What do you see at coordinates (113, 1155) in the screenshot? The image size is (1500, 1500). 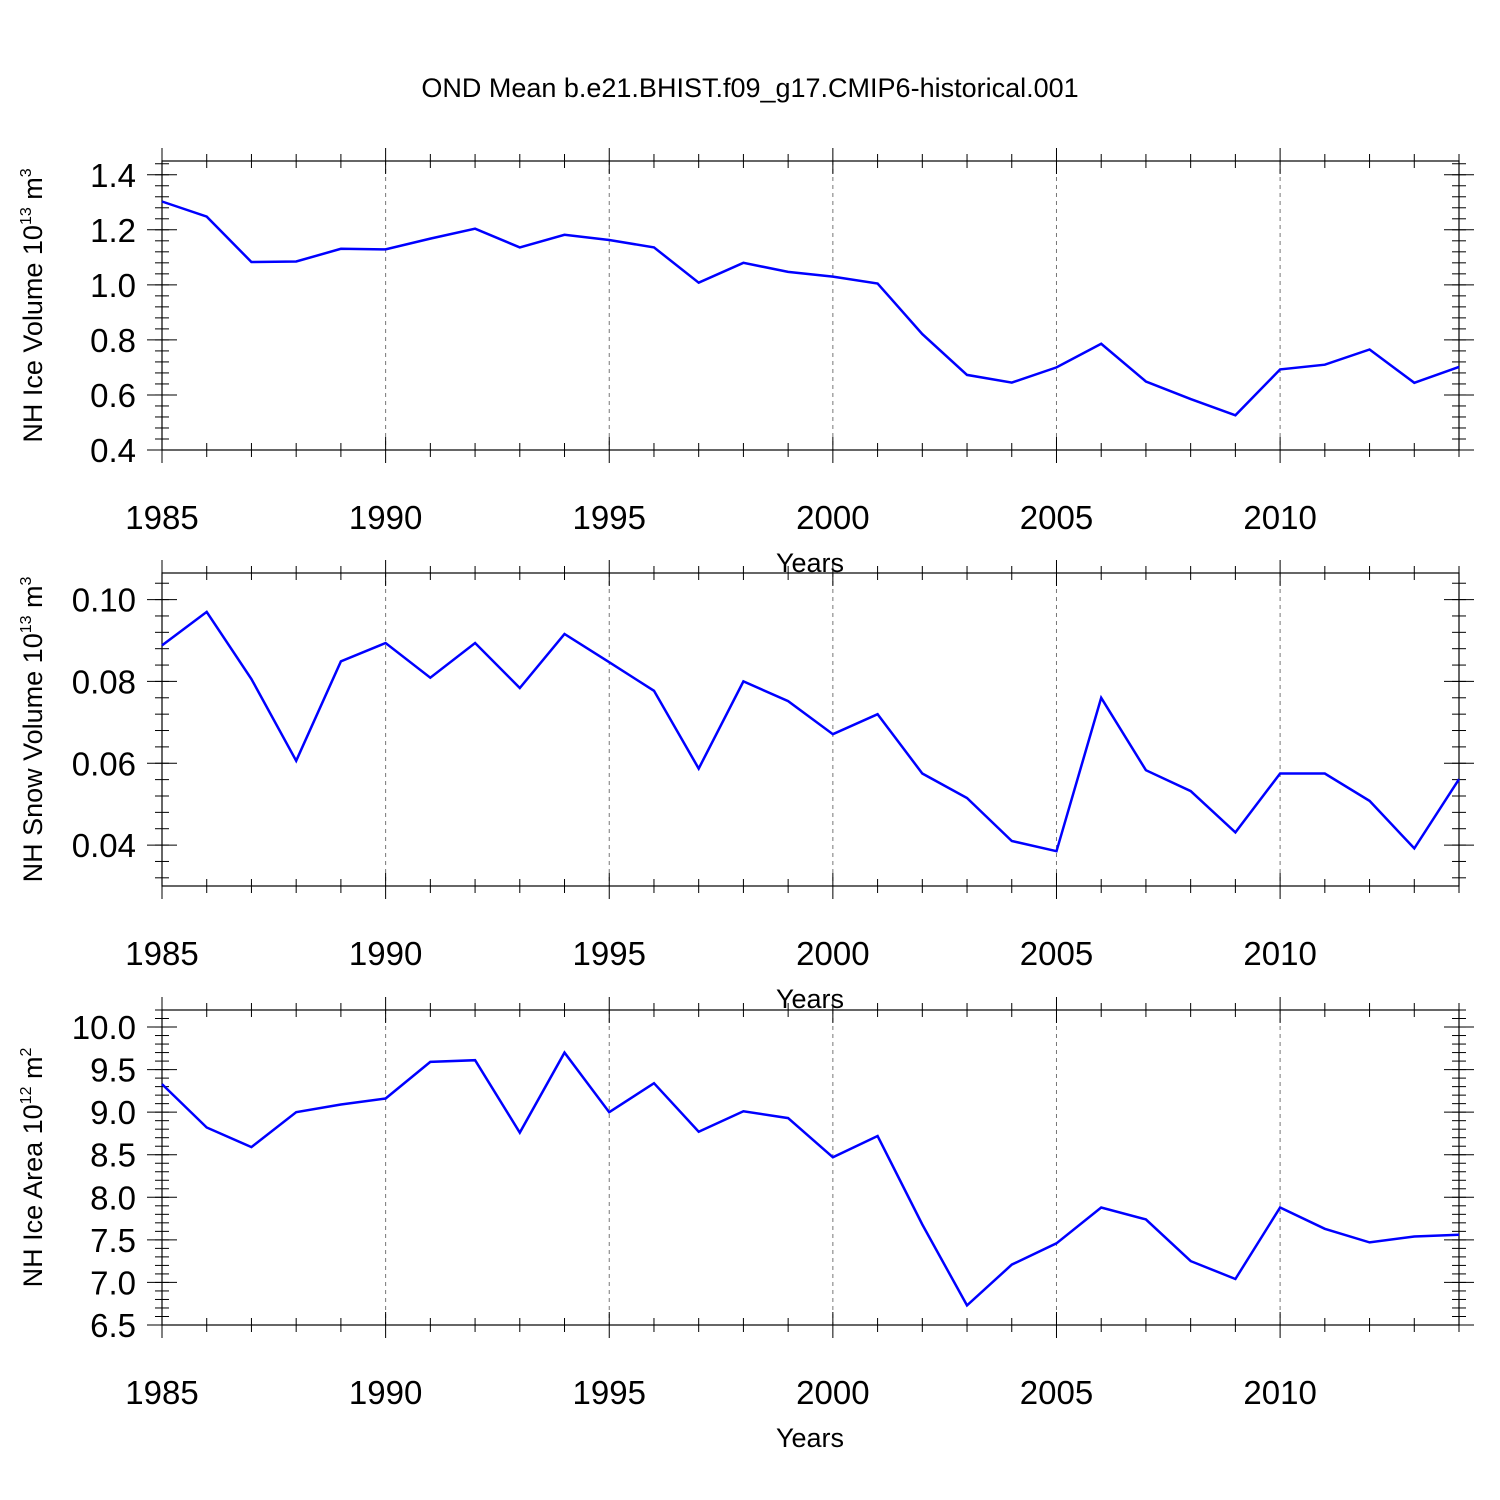 I see `y-tick-label: 8.5` at bounding box center [113, 1155].